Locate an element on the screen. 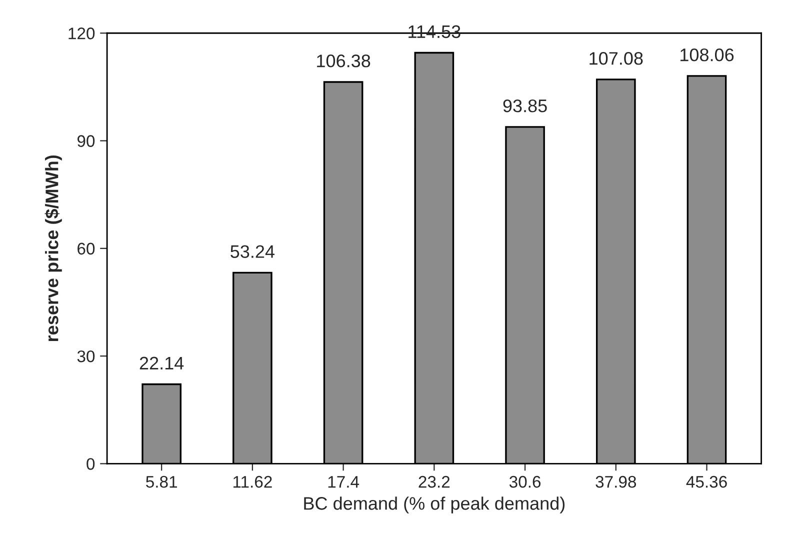 This screenshot has width=793, height=552. x-tick-label: 17.4 is located at coordinates (344, 482).